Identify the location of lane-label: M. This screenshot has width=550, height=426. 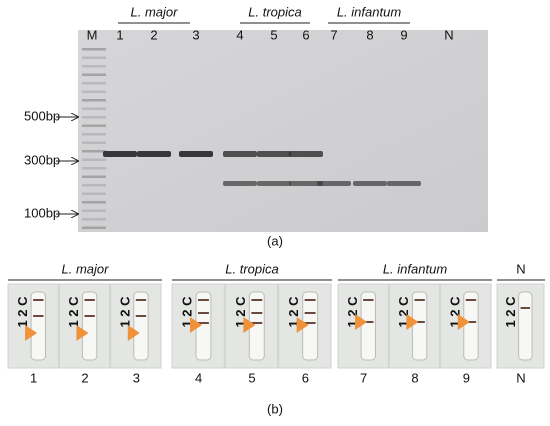
(92, 34).